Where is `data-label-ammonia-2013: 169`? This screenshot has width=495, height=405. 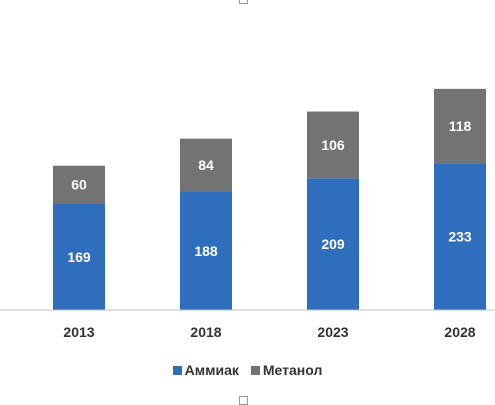 data-label-ammonia-2013: 169 is located at coordinates (79, 257).